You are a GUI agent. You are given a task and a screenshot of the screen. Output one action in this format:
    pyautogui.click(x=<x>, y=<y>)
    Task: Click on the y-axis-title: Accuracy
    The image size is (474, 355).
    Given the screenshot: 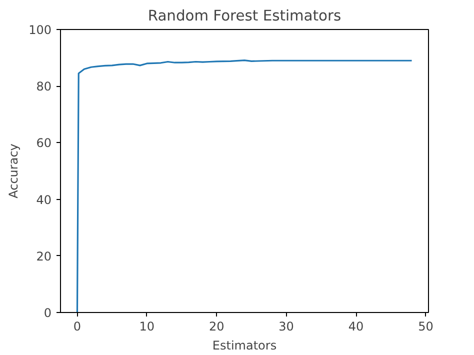 What is the action you would take?
    pyautogui.click(x=13, y=171)
    